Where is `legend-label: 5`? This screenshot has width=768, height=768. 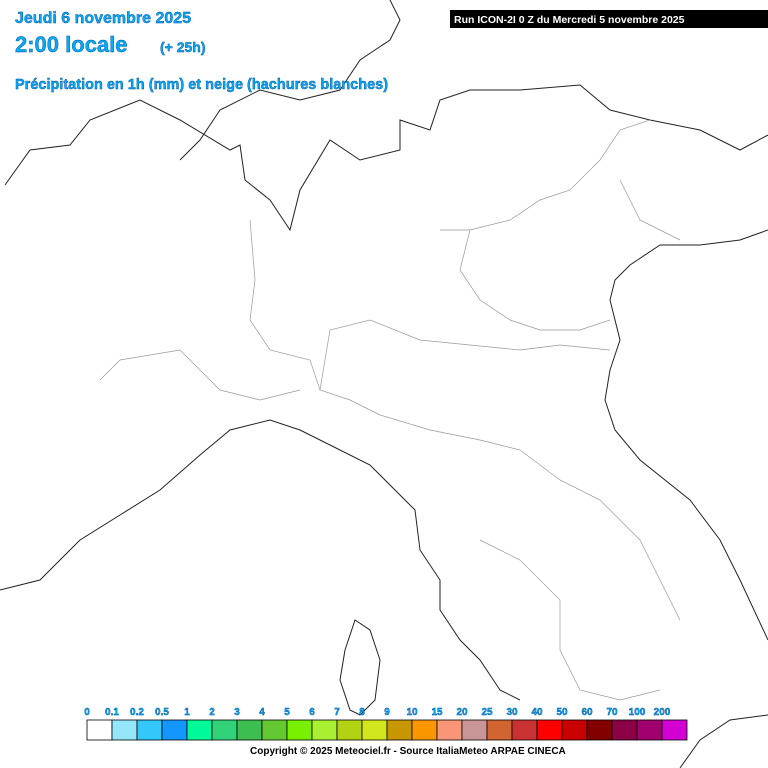 legend-label: 5 is located at coordinates (287, 712).